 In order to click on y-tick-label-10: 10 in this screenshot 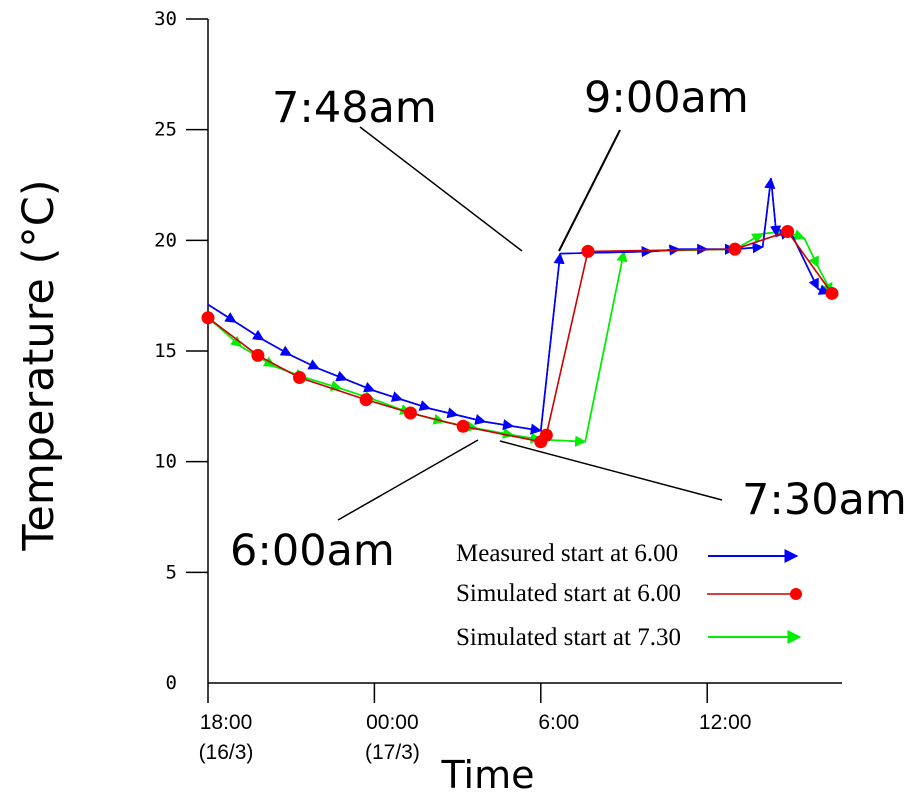, I will do `click(165, 462)`.